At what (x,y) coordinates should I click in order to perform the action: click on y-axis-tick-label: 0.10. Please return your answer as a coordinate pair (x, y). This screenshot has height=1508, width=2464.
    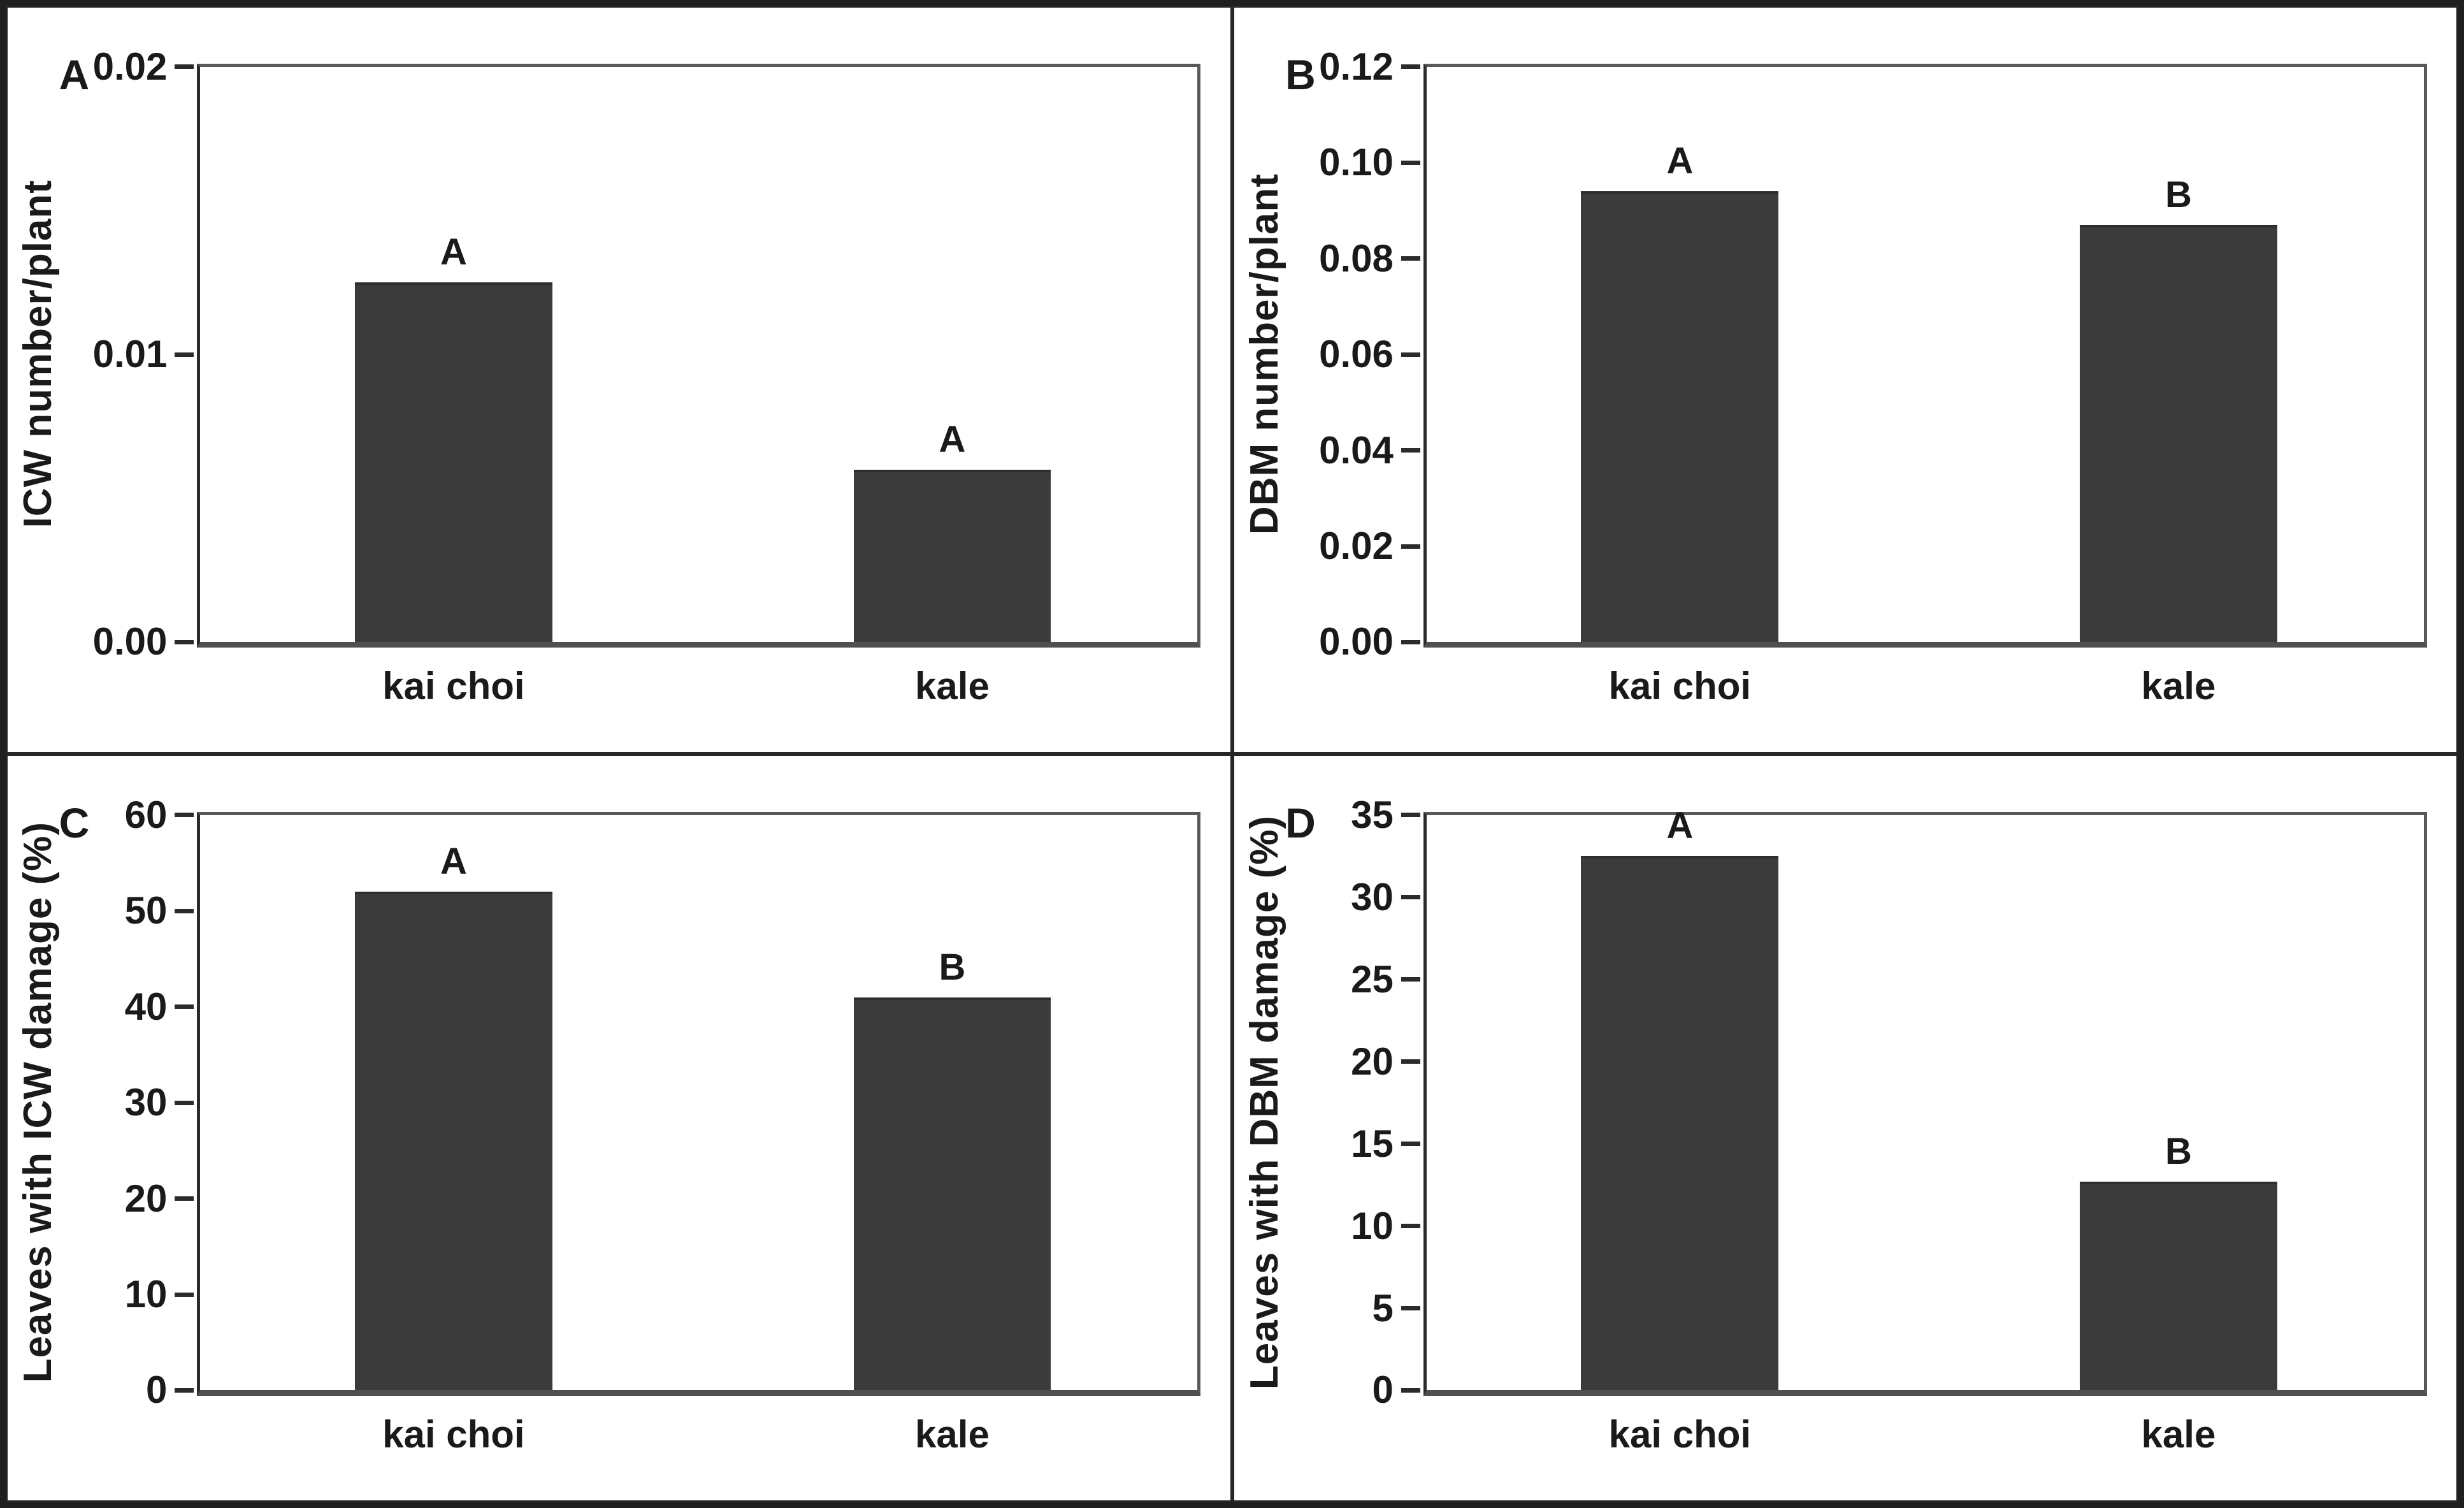
    Looking at the image, I should click on (1356, 162).